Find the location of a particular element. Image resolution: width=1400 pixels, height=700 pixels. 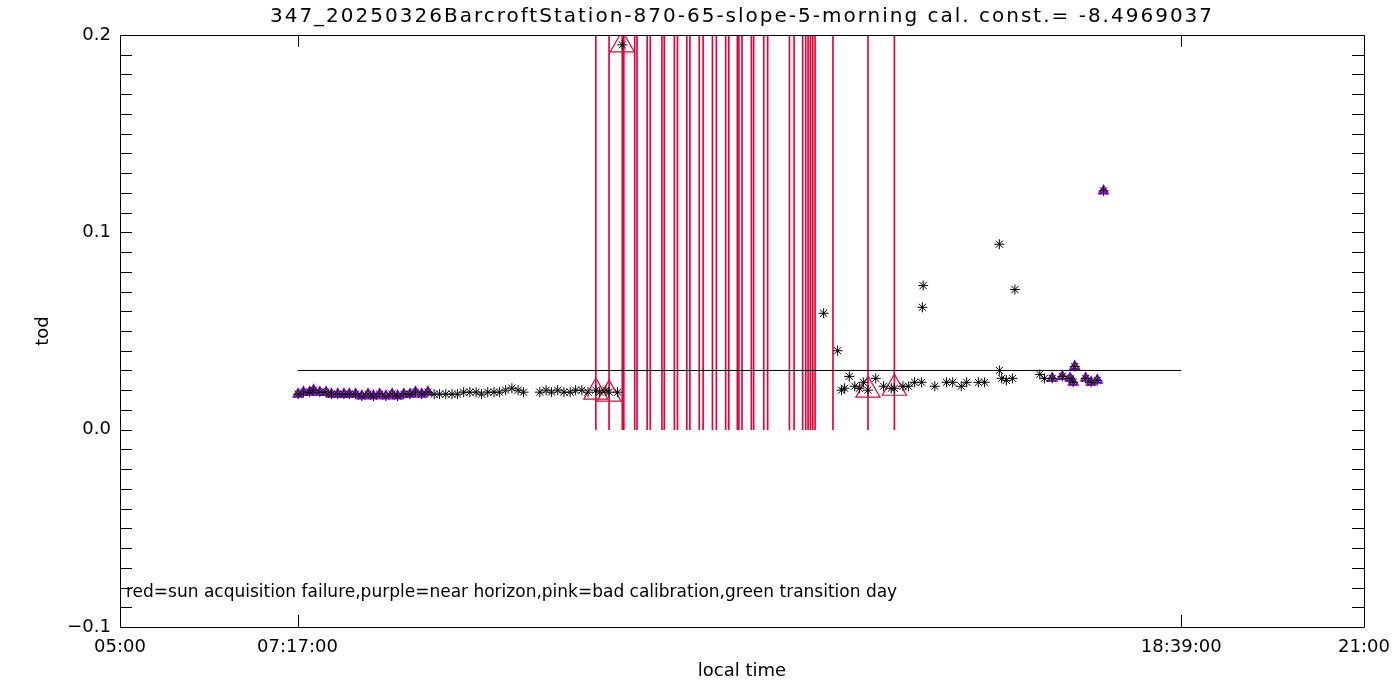

x-axis-title: local time is located at coordinates (742, 669).